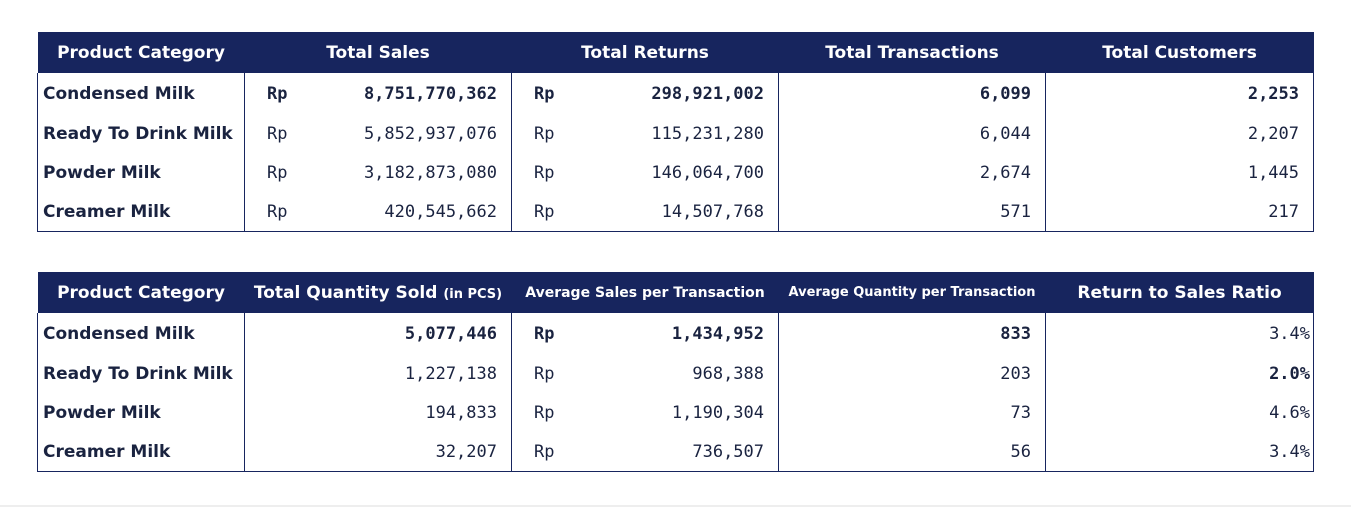 Image resolution: width=1351 pixels, height=507 pixels. Describe the element at coordinates (1180, 93) in the screenshot. I see `total-customers-cell: 2,253` at that location.